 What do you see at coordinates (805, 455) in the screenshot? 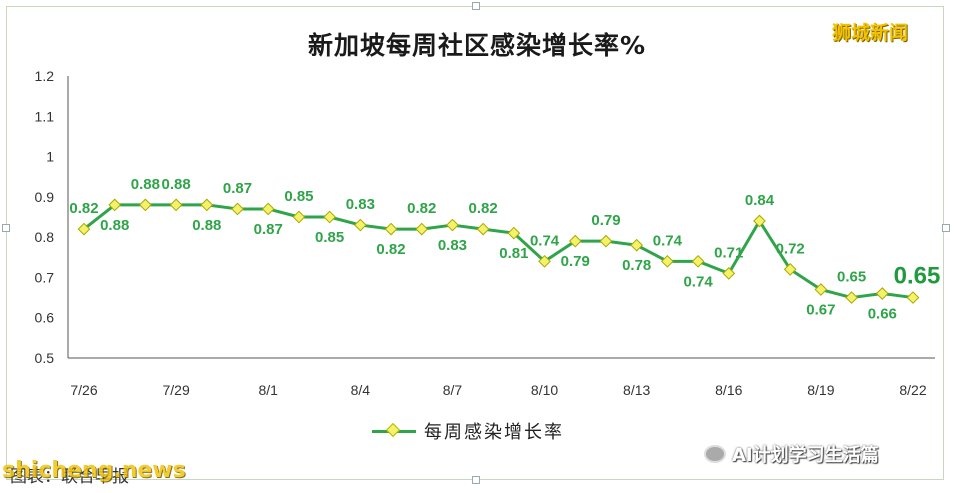
I see `watermark-right-text: AI计划学习生活篇` at bounding box center [805, 455].